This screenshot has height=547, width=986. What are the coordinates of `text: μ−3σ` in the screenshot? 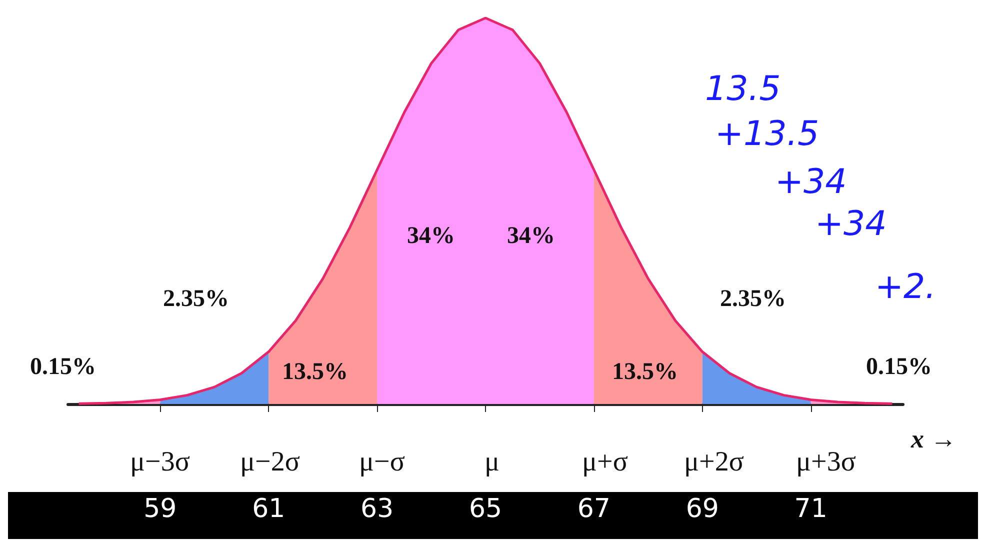 It's located at (160, 462).